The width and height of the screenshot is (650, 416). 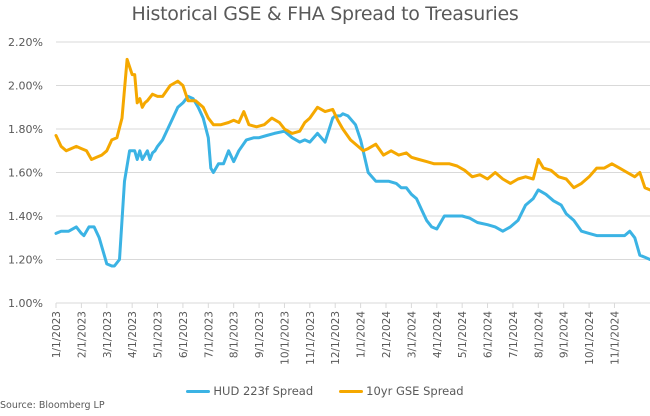 What do you see at coordinates (311, 338) in the screenshot?
I see `x-tick-label: 11/1/2023` at bounding box center [311, 338].